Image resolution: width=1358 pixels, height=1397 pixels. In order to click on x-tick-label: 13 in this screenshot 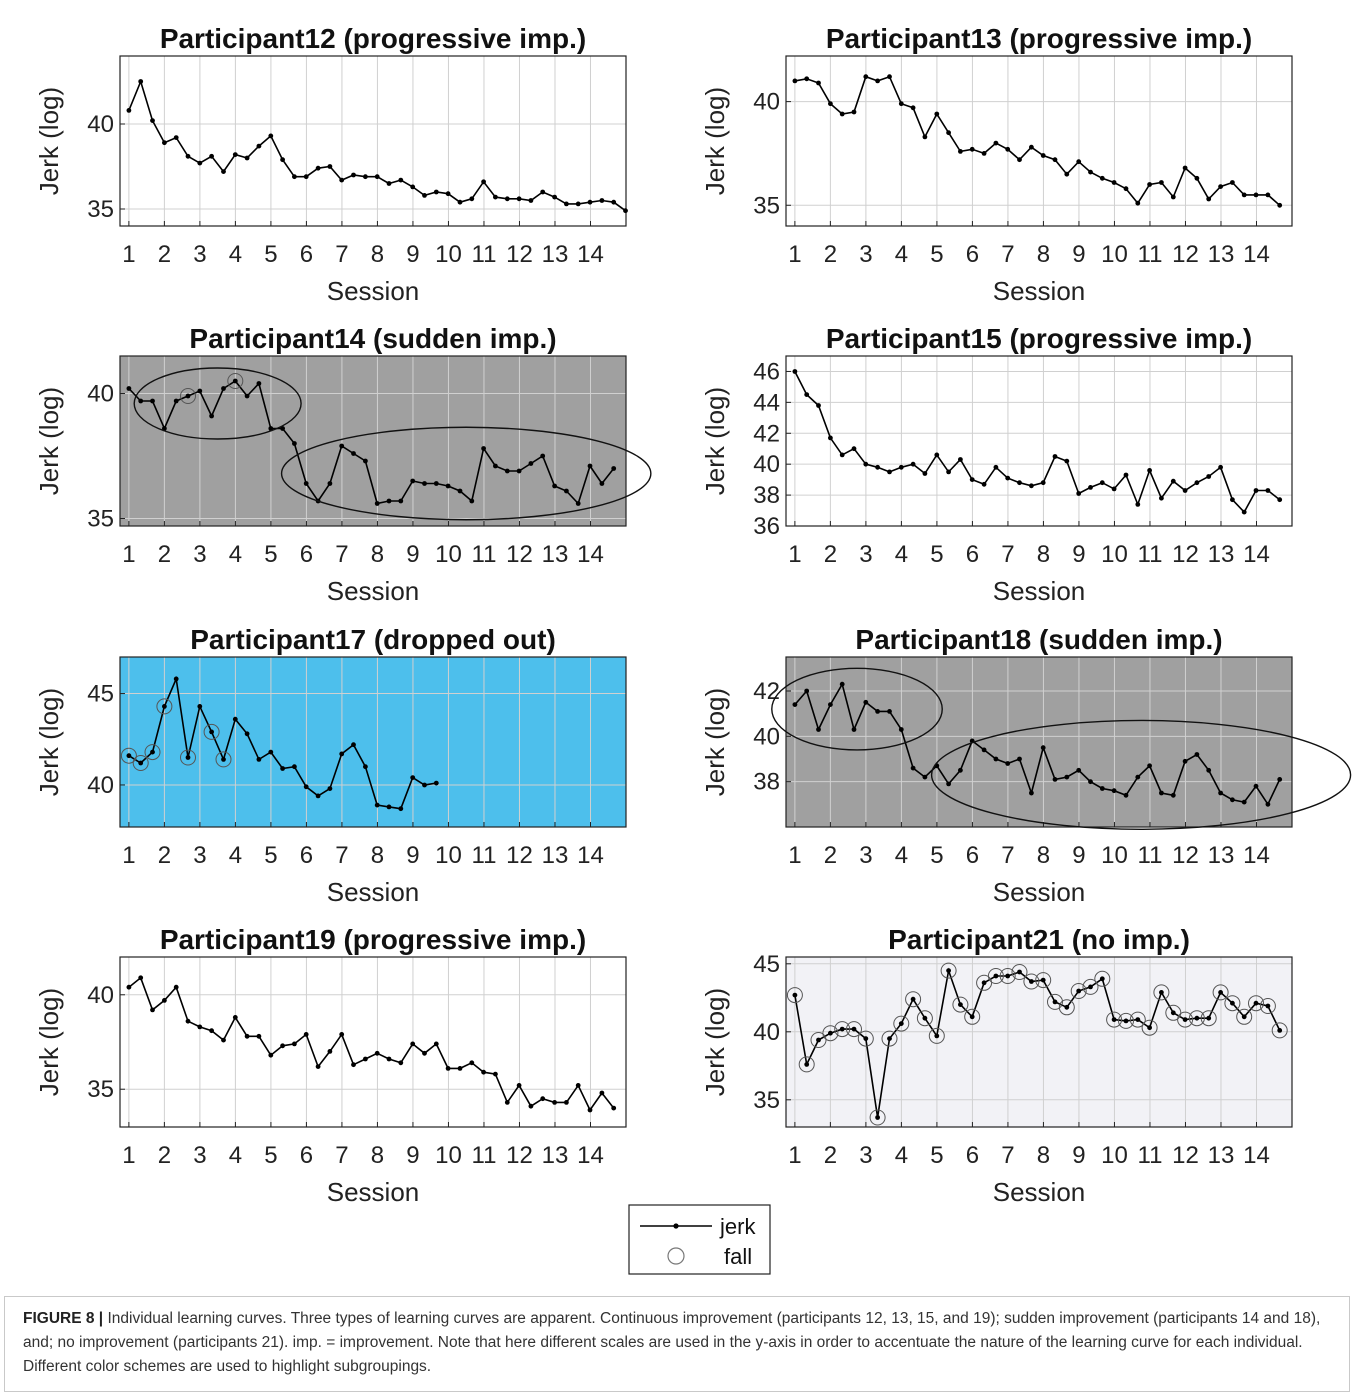, I will do `click(1221, 1155)`.